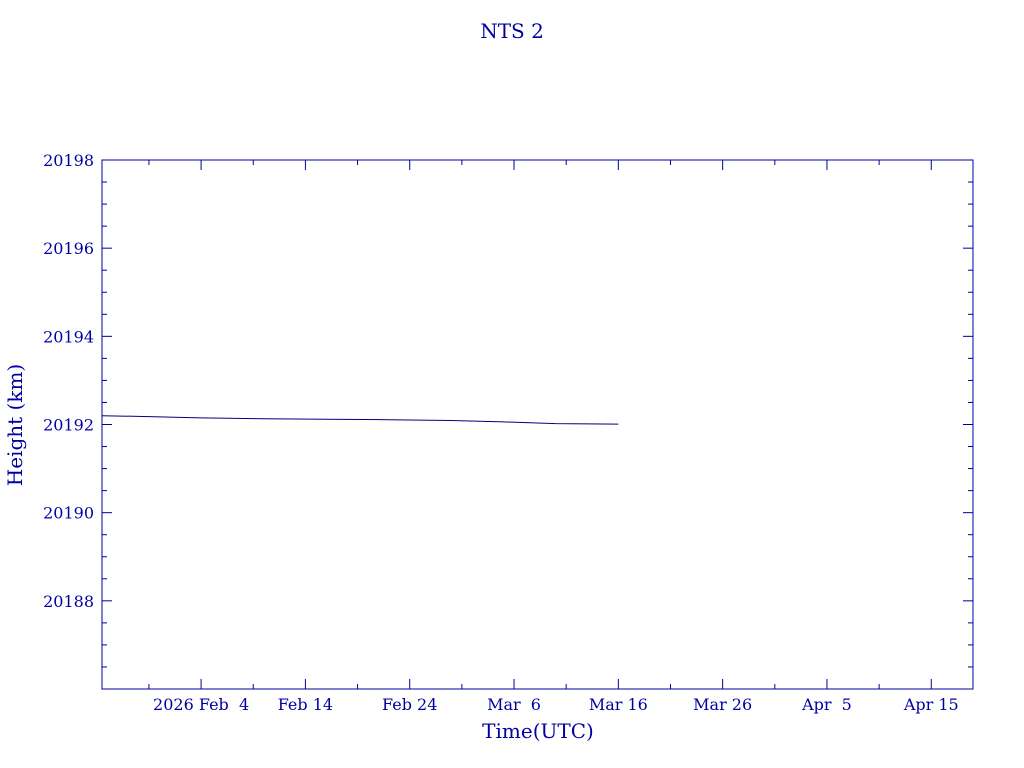 Image resolution: width=1024 pixels, height=768 pixels. I want to click on chart-title: NTS 2, so click(512, 31).